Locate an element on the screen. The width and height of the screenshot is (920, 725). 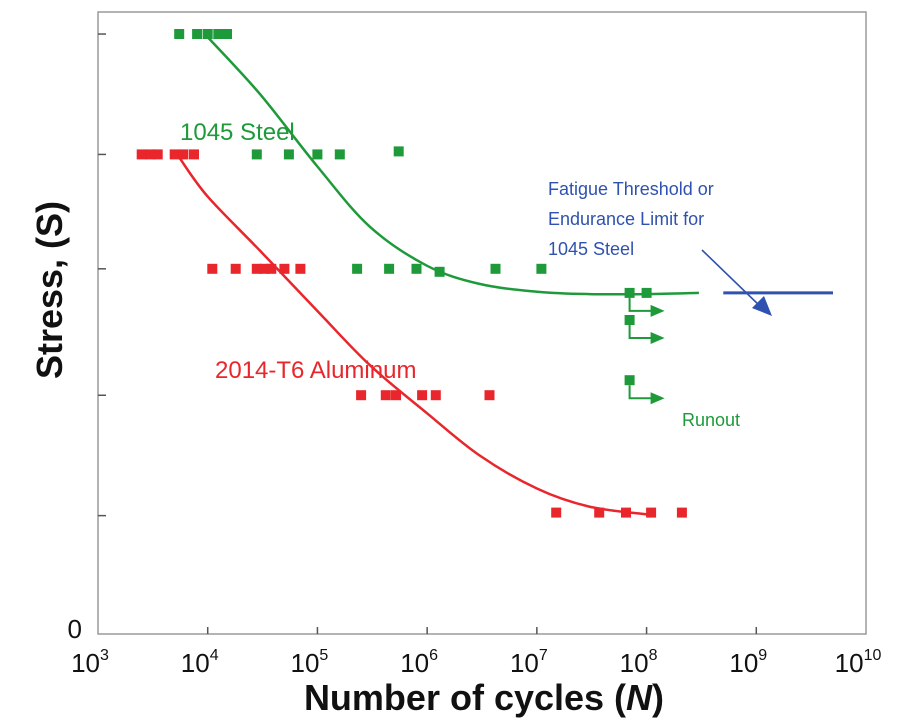
fatigue-annotation-arrow is located at coordinates (732, 279).